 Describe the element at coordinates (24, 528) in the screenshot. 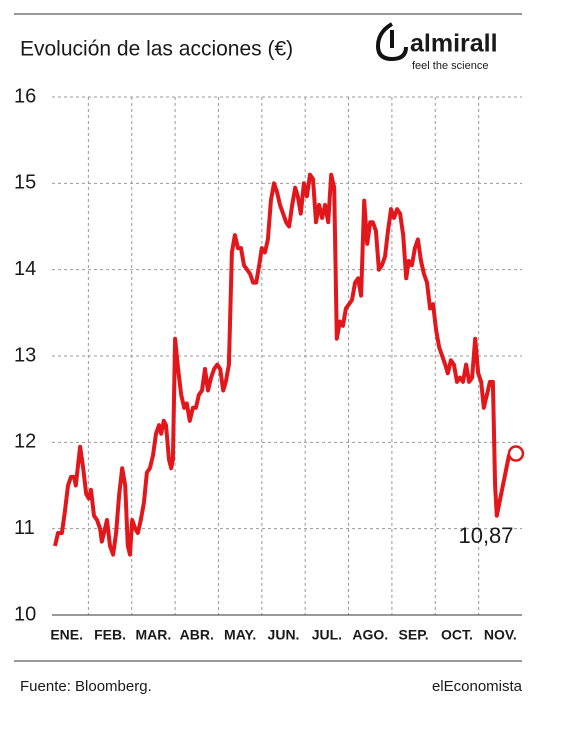

I see `y-tick-label: 11` at that location.